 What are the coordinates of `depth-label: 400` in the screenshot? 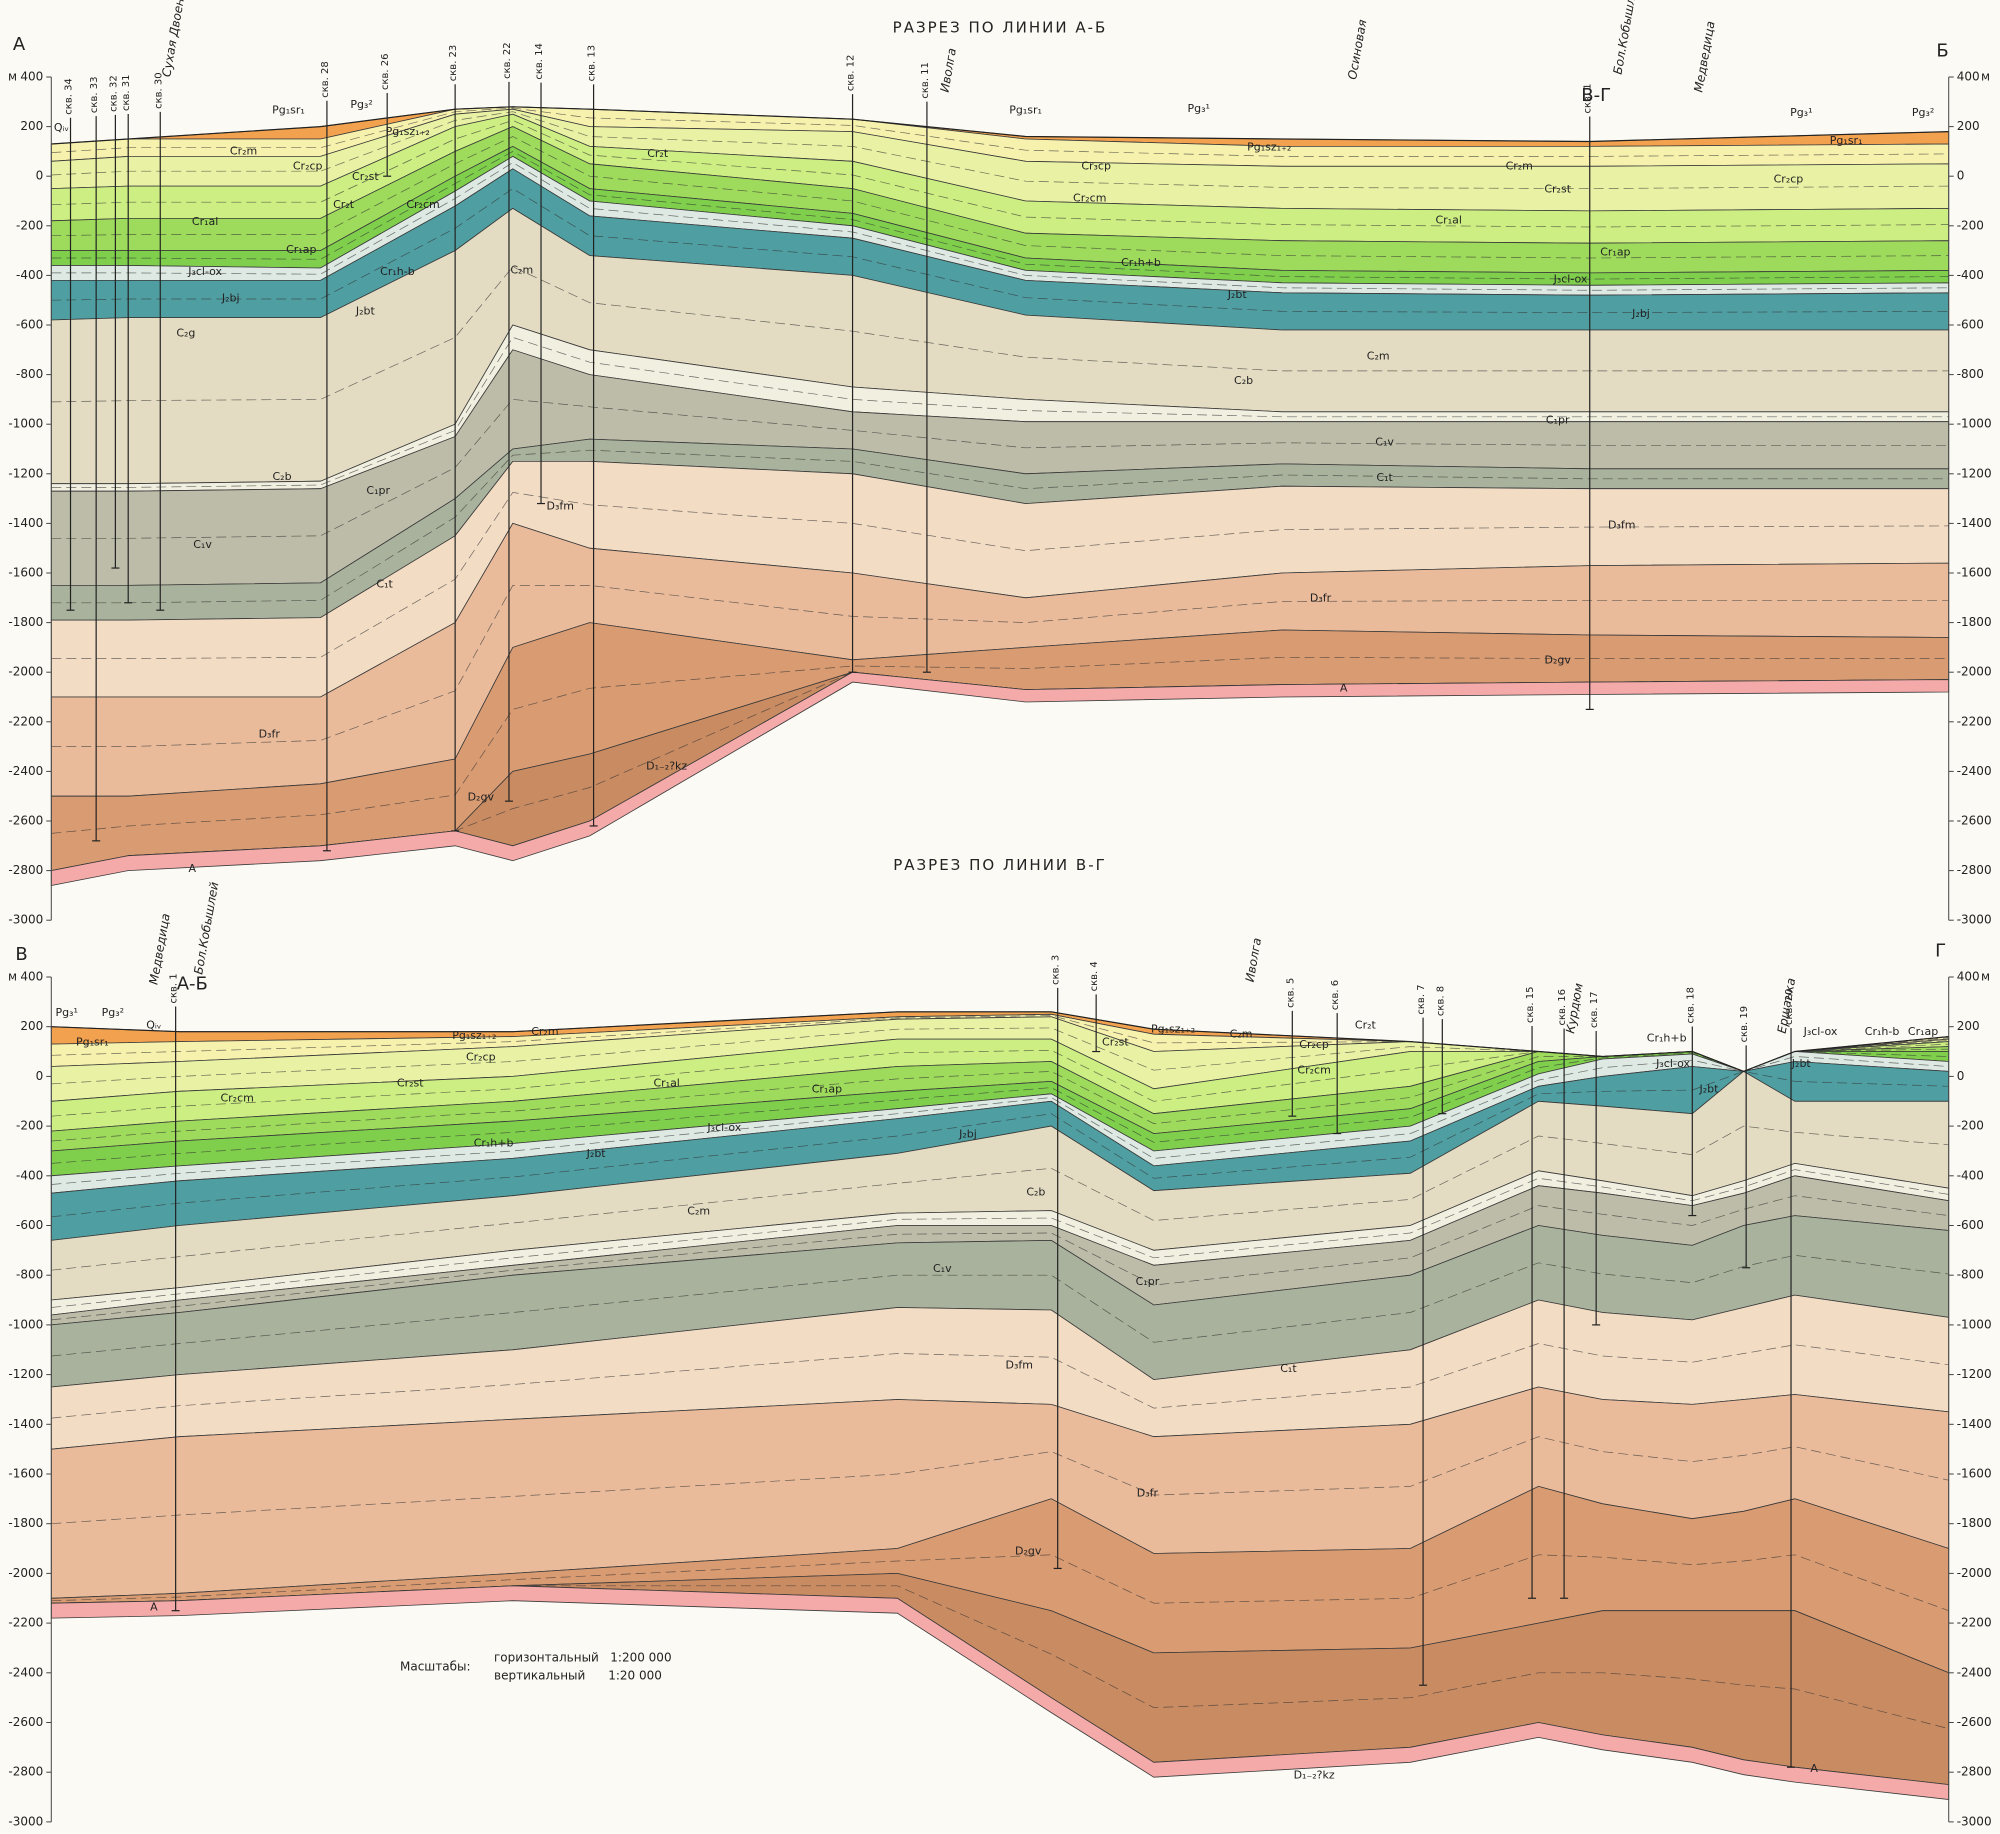 It's located at (1968, 977).